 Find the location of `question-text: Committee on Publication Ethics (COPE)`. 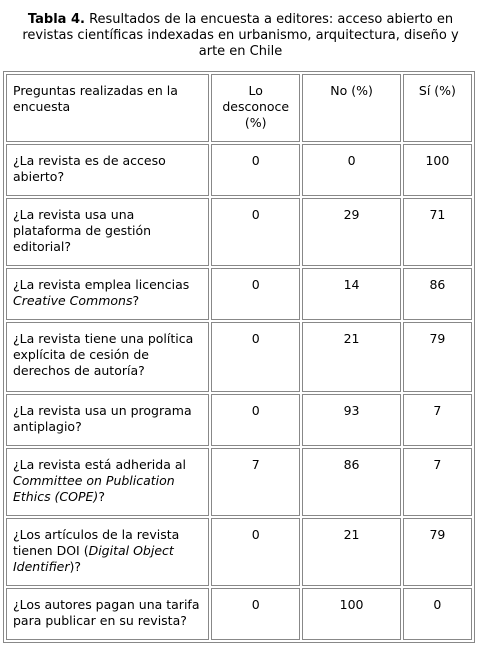

question-text: Committee on Publication Ethics (COPE) is located at coordinates (94, 488).